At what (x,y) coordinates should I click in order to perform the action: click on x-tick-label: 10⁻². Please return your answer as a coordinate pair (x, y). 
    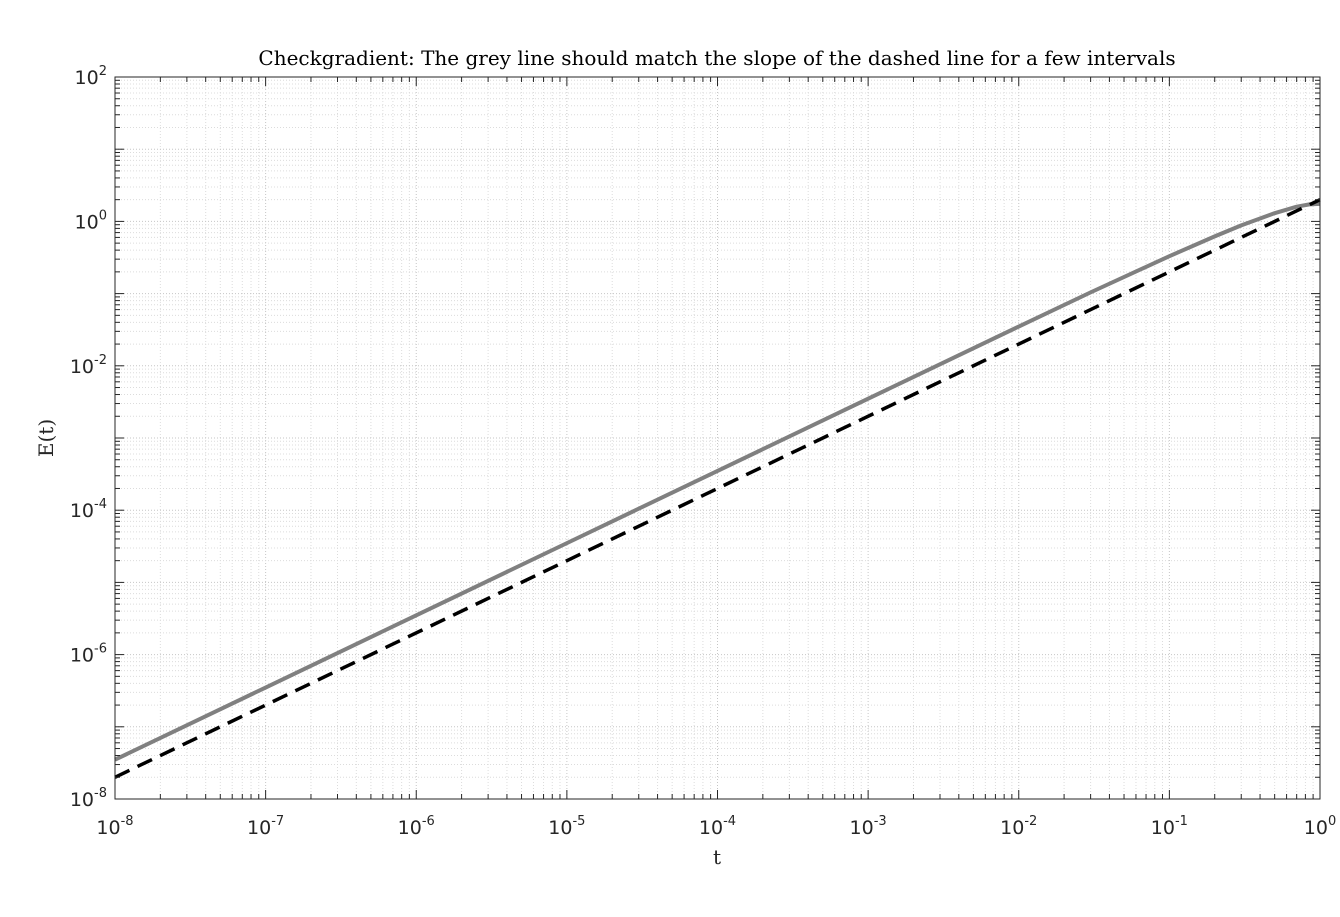
    Looking at the image, I should click on (1018, 826).